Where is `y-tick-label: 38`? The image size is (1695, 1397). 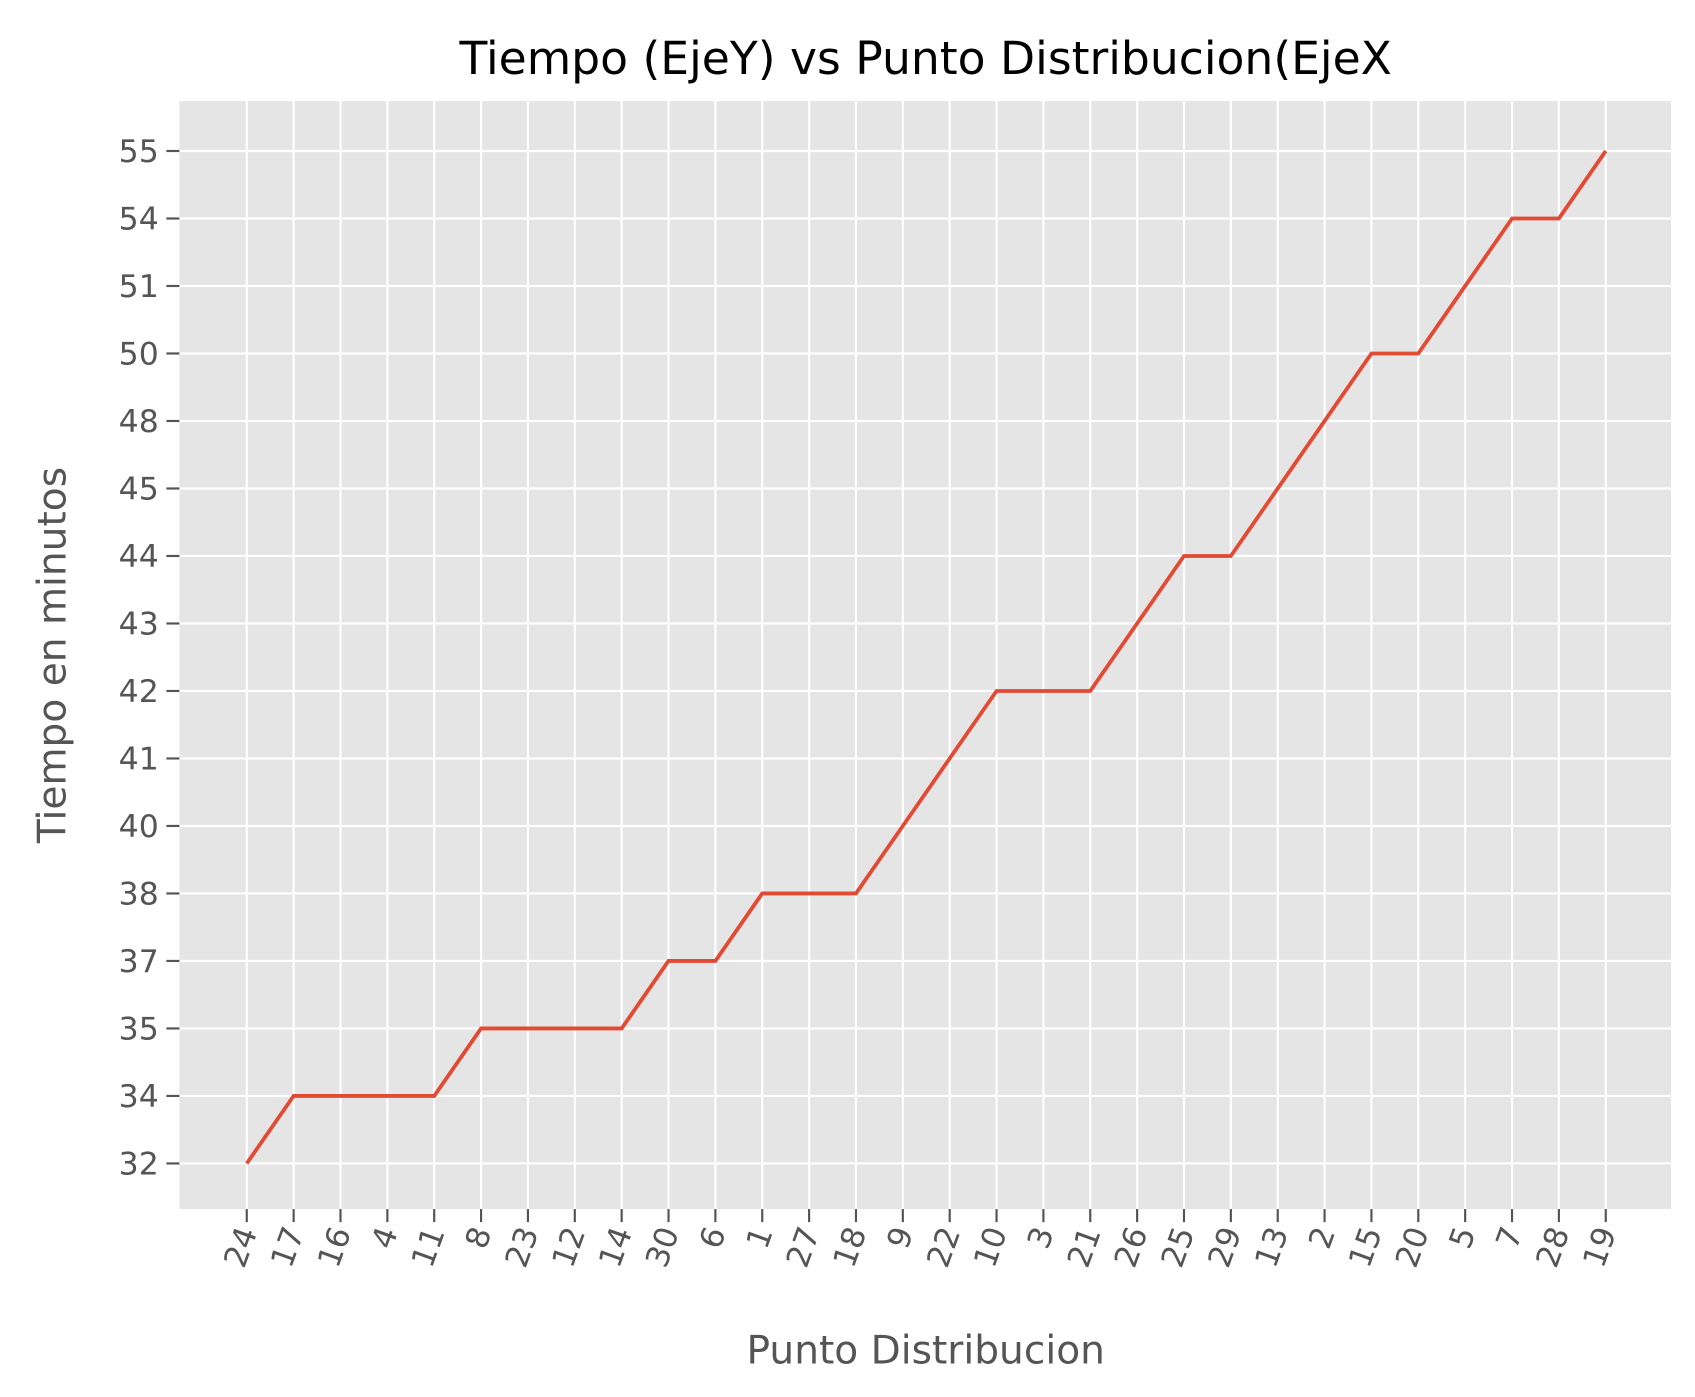
y-tick-label: 38 is located at coordinates (139, 894).